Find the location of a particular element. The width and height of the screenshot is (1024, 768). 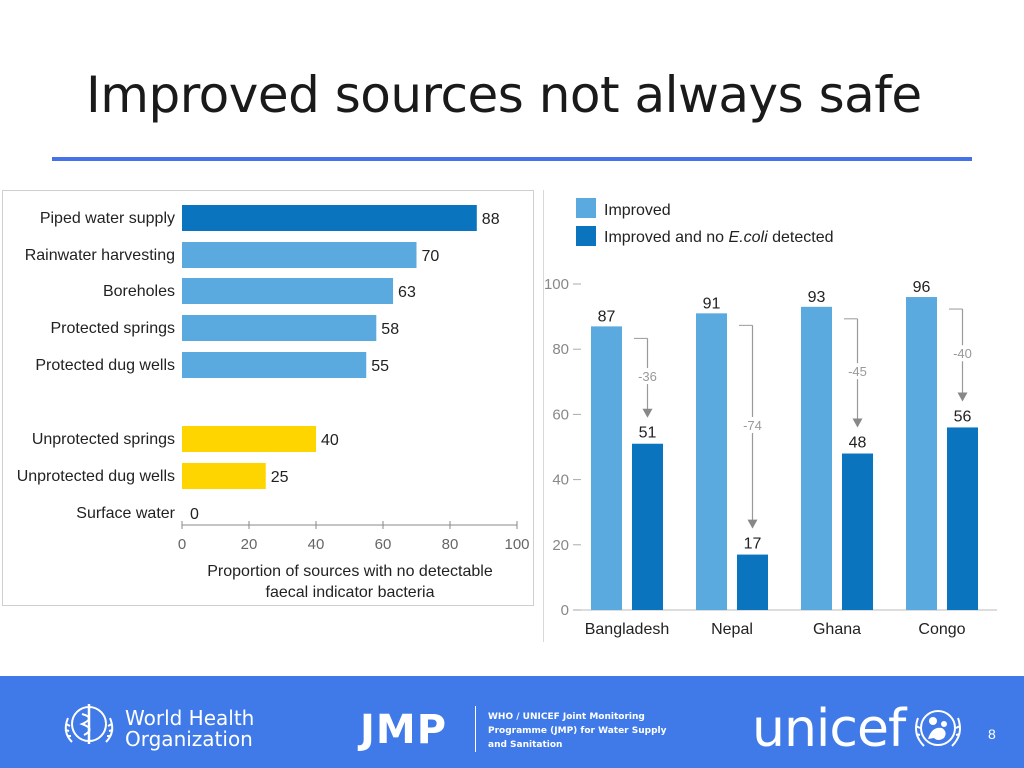

x-axis-title-line-1: Proportion of sources with no detectable is located at coordinates (350, 571).